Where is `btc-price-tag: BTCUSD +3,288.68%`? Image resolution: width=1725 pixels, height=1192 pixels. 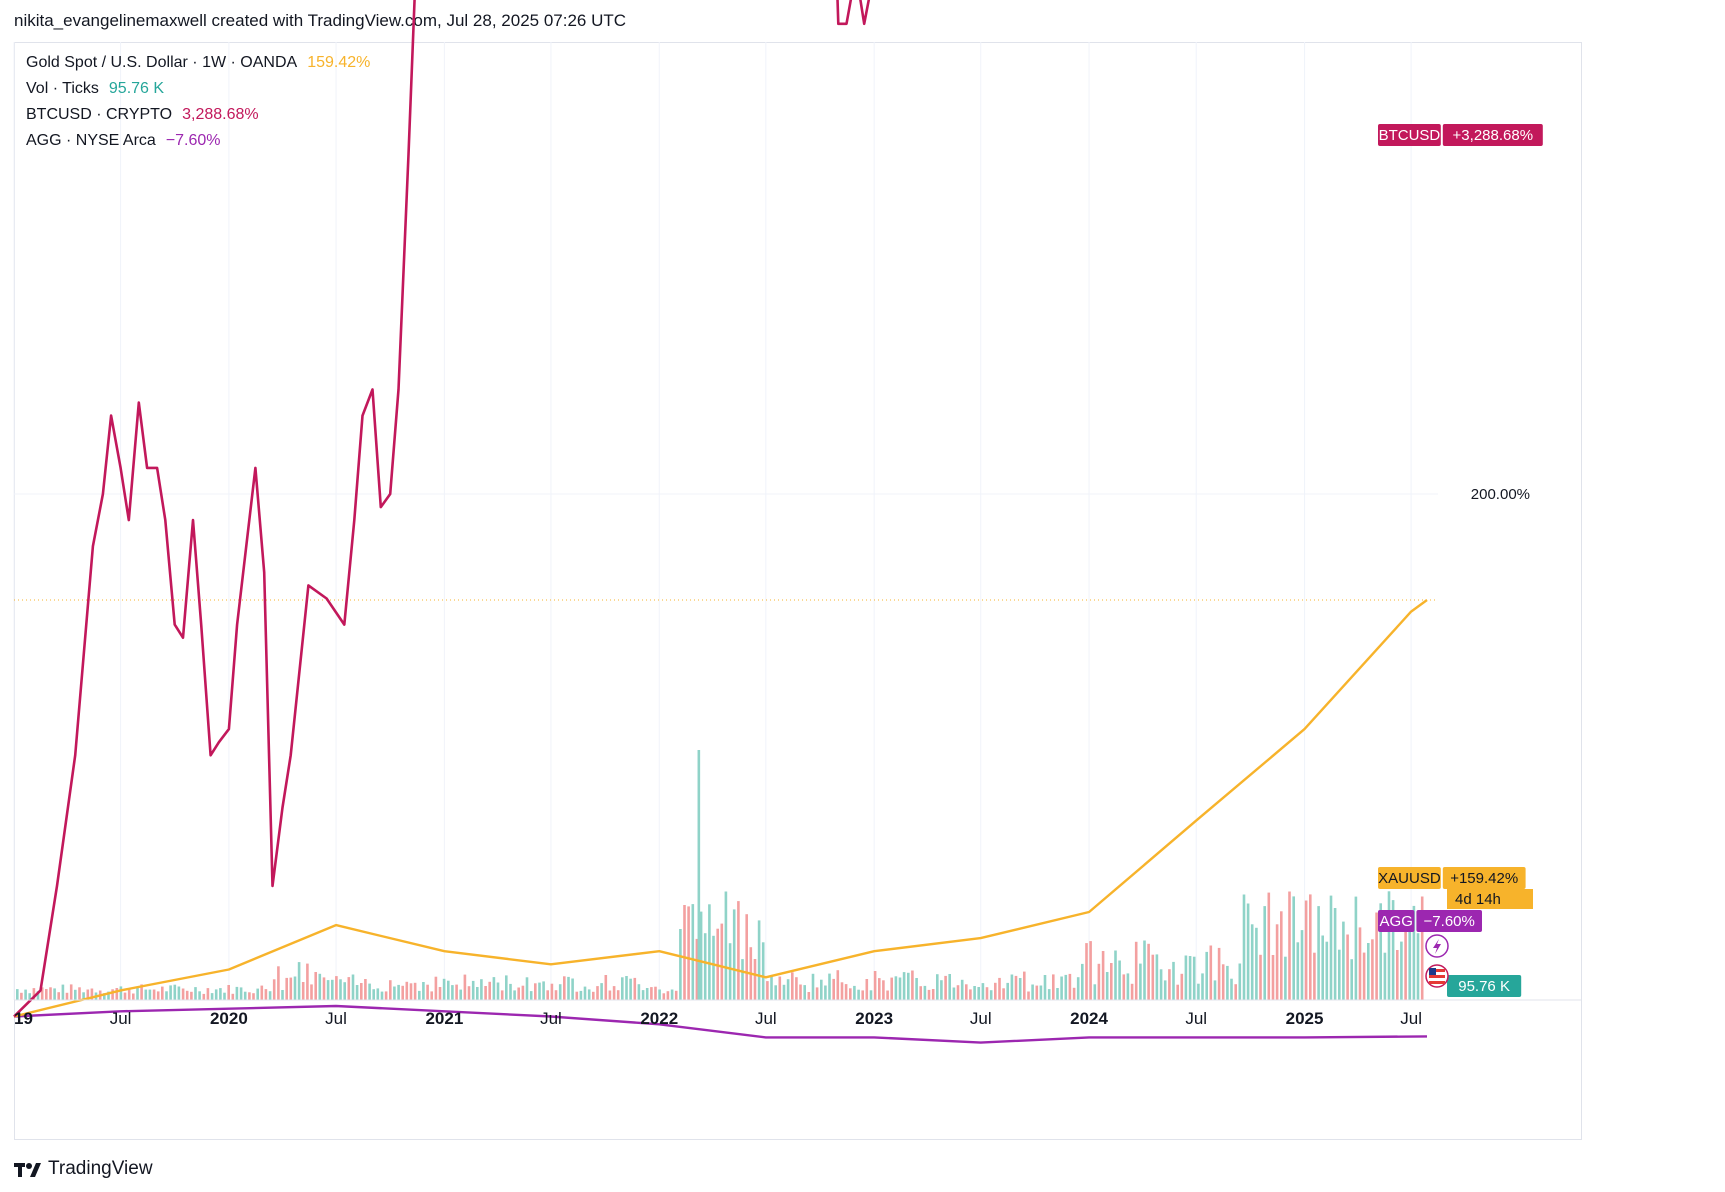
btc-price-tag: BTCUSD +3,288.68% is located at coordinates (1460, 135).